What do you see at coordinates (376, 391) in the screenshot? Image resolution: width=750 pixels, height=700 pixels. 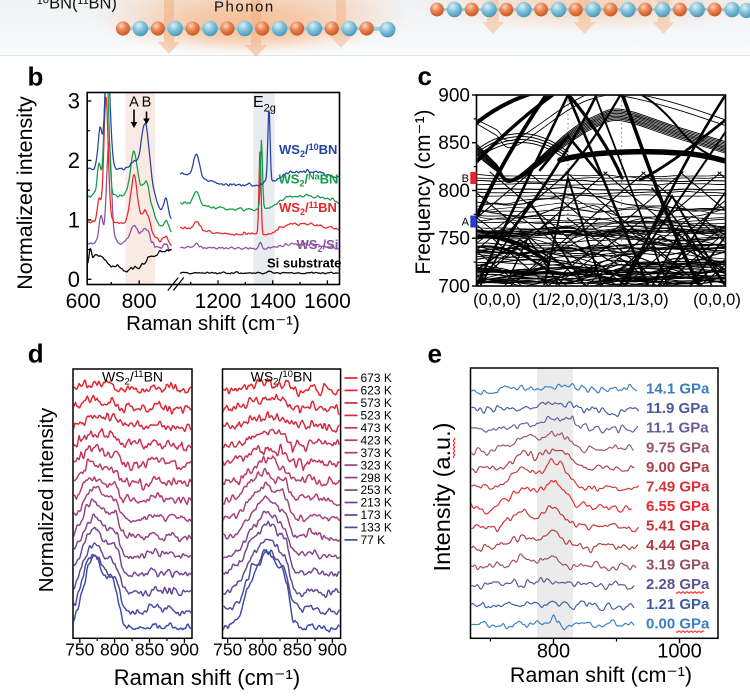 I see `svg-text: 623 K` at bounding box center [376, 391].